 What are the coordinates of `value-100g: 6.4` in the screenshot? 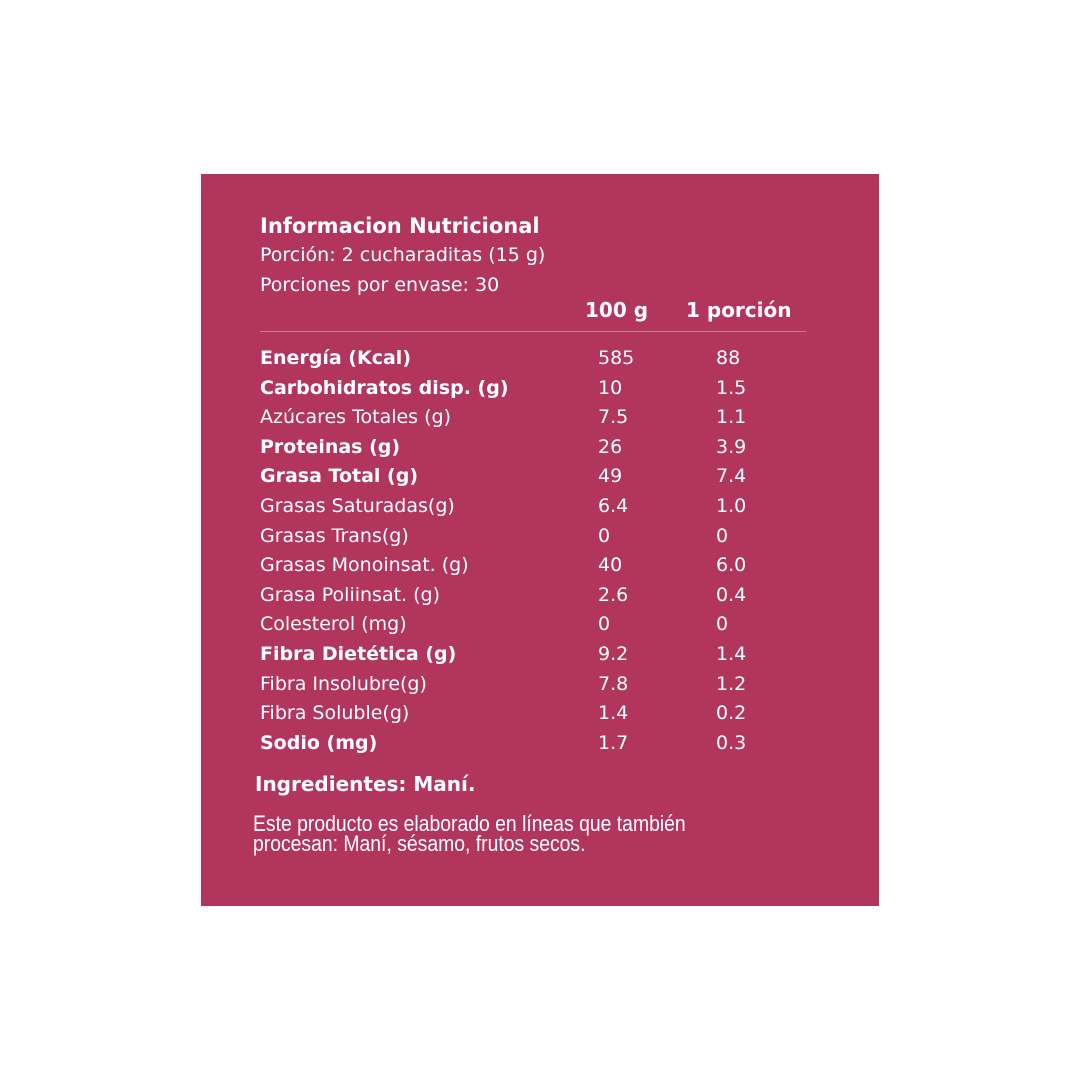 It's located at (613, 506).